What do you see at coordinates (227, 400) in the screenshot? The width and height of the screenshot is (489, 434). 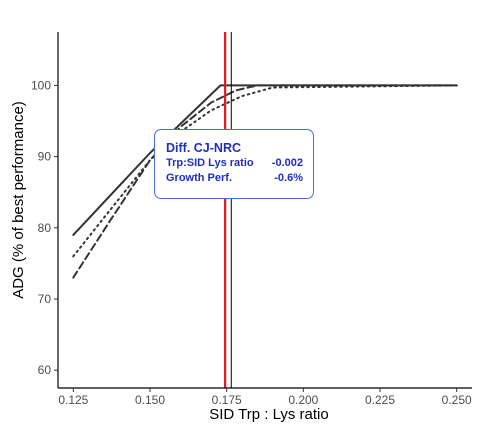 I see `x-tick-label: 0.175` at bounding box center [227, 400].